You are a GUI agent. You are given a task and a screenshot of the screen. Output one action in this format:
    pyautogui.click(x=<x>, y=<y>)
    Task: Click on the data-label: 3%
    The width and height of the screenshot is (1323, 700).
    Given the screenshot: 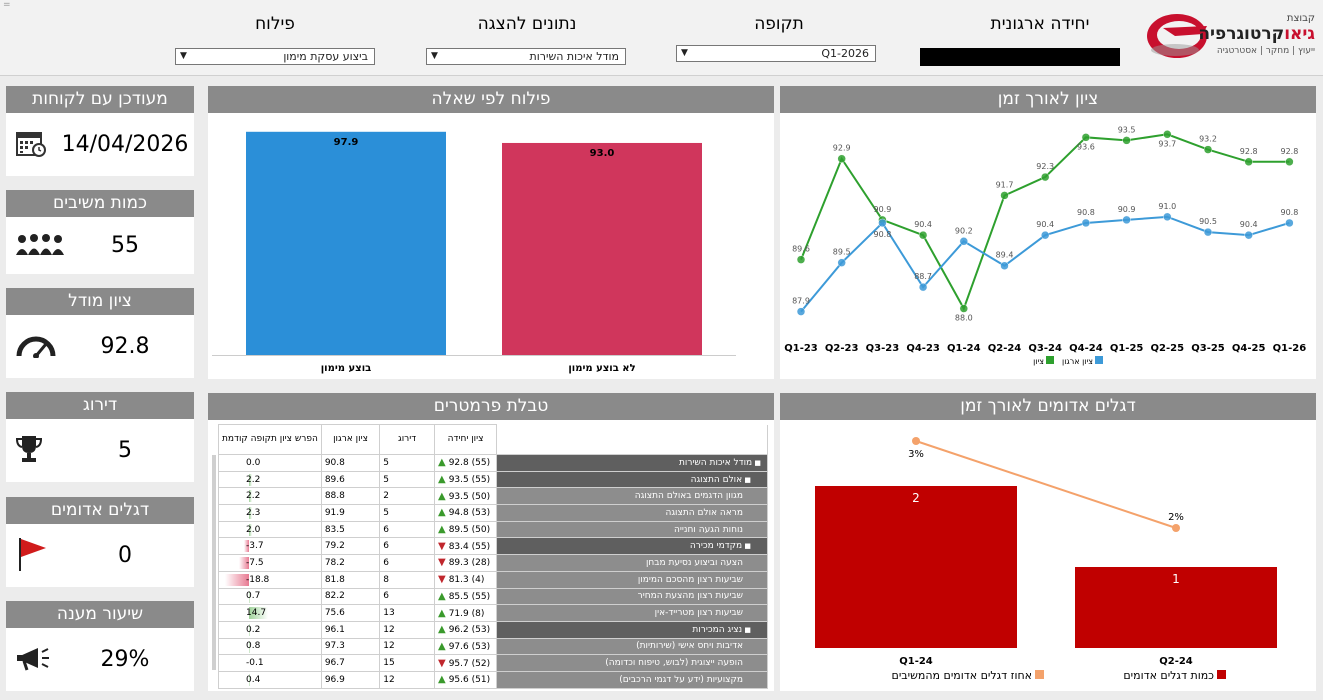 What is the action you would take?
    pyautogui.click(x=916, y=454)
    